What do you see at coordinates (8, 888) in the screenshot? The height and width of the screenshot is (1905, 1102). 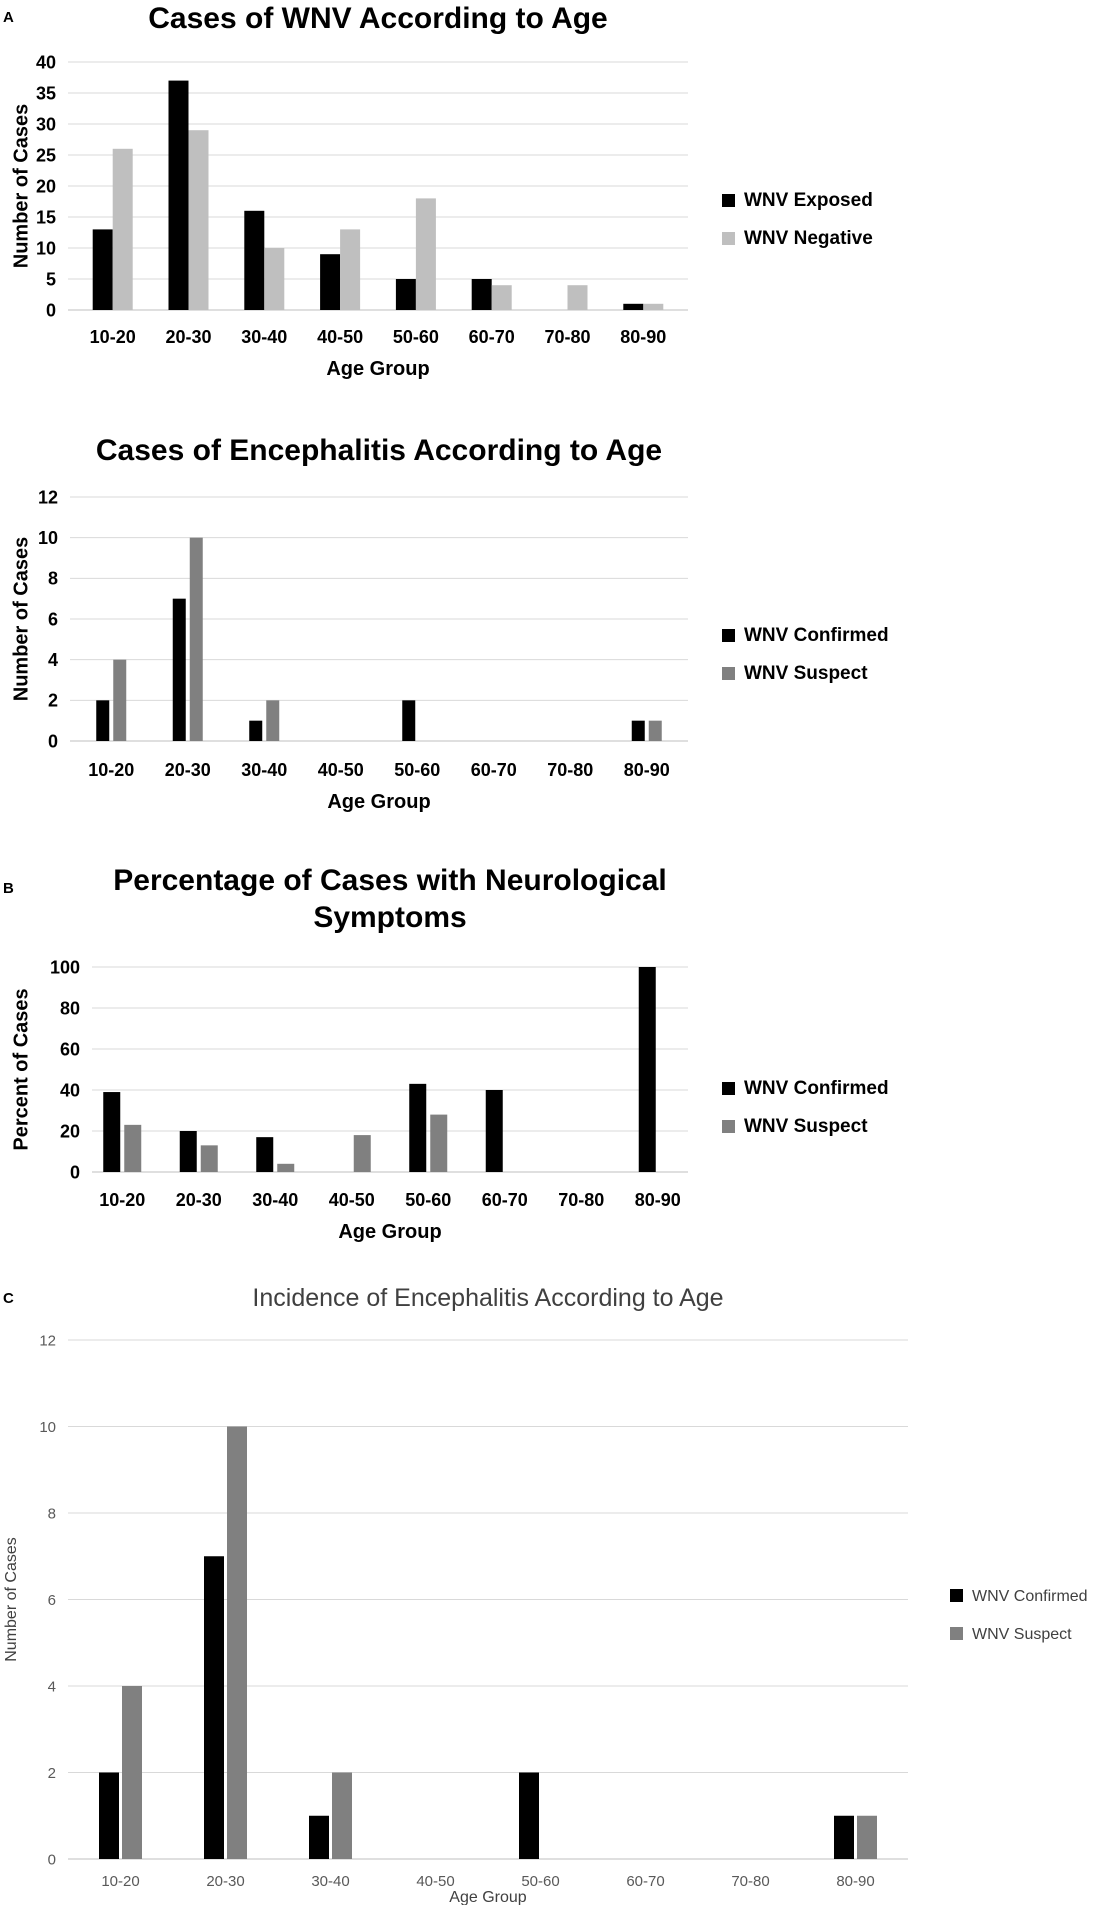 I see `panel-letter-b: B` at bounding box center [8, 888].